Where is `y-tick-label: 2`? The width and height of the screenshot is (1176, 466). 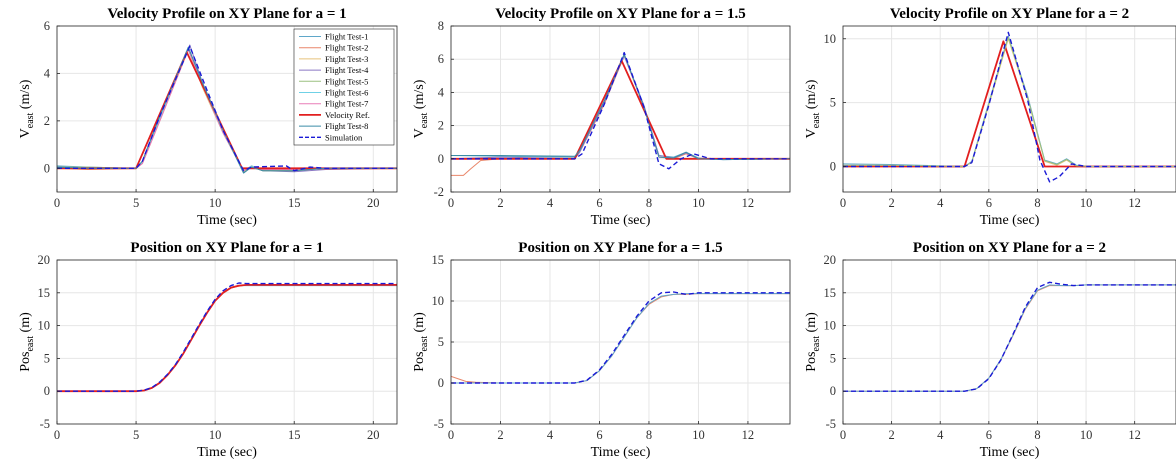
y-tick-label: 2 is located at coordinates (47, 121).